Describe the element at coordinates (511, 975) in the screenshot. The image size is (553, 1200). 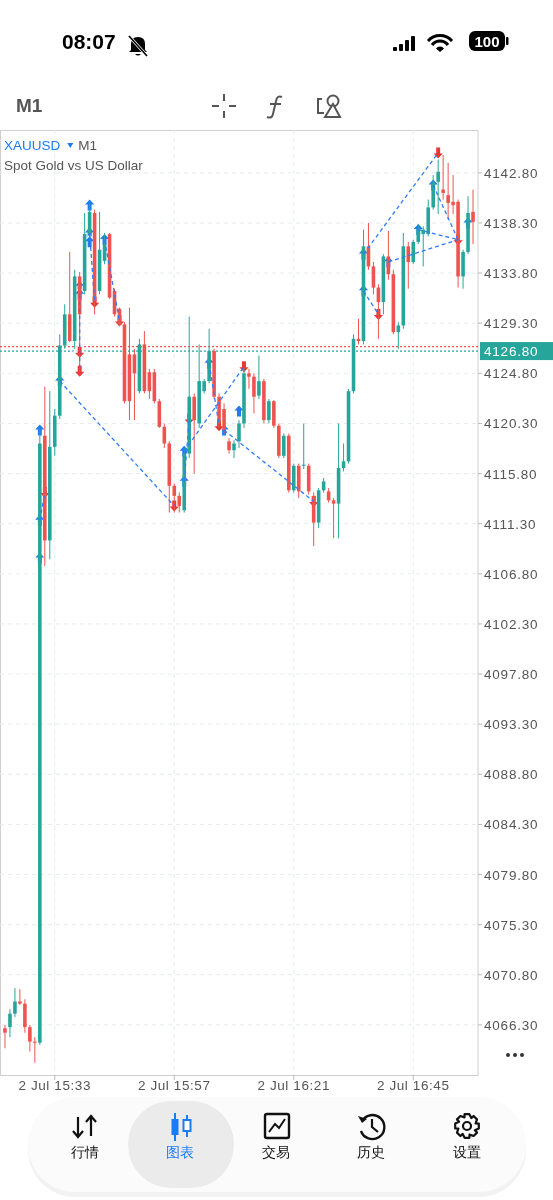
I see `y-tick-label: 4070.80` at that location.